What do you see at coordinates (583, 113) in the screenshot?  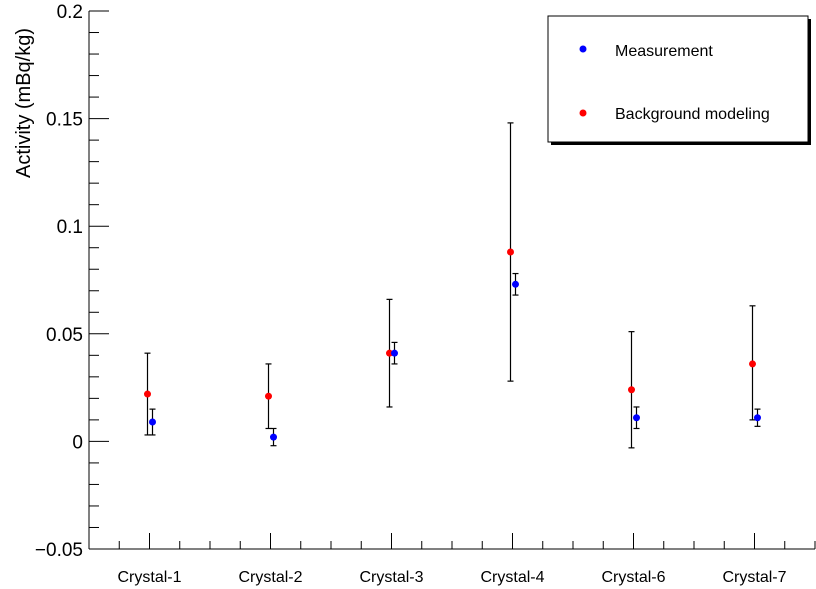 I see `legend-marker-background-modeling` at bounding box center [583, 113].